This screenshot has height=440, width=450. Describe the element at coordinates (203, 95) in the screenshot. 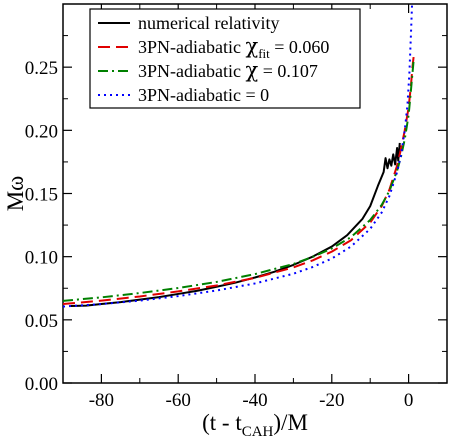

I see `legend-label-3: 3PN-adiabatic = 0` at that location.